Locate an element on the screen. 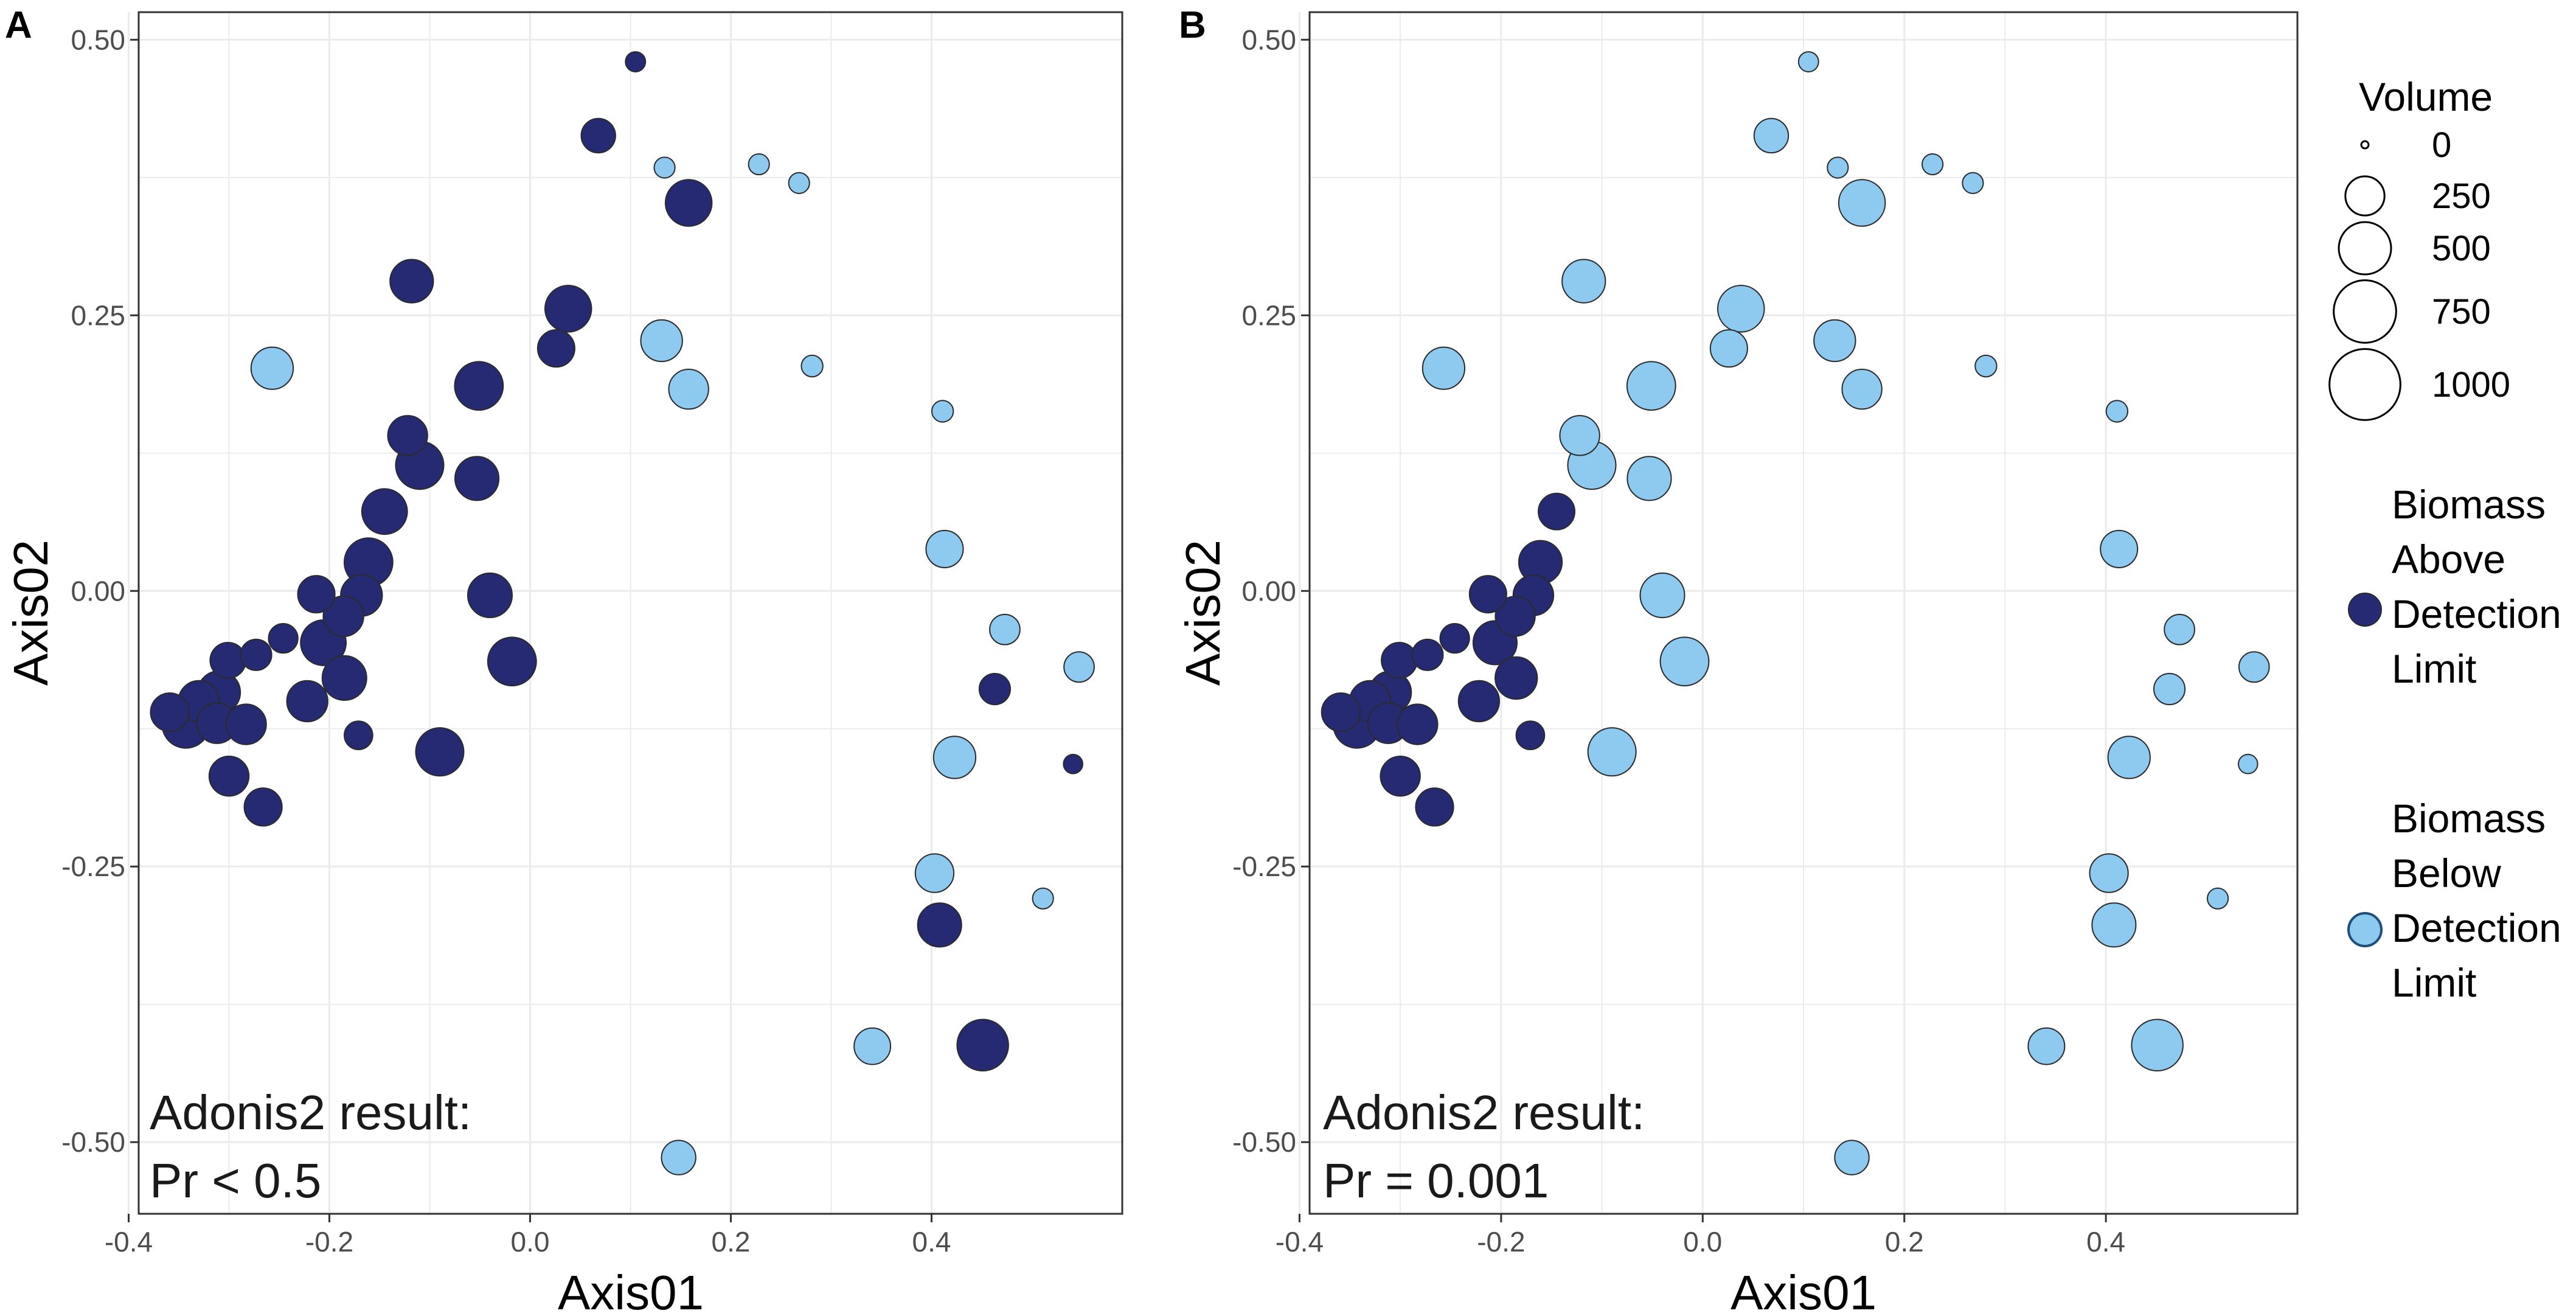 The height and width of the screenshot is (1316, 2576). legend-label-below-2: Below is located at coordinates (2446, 873).